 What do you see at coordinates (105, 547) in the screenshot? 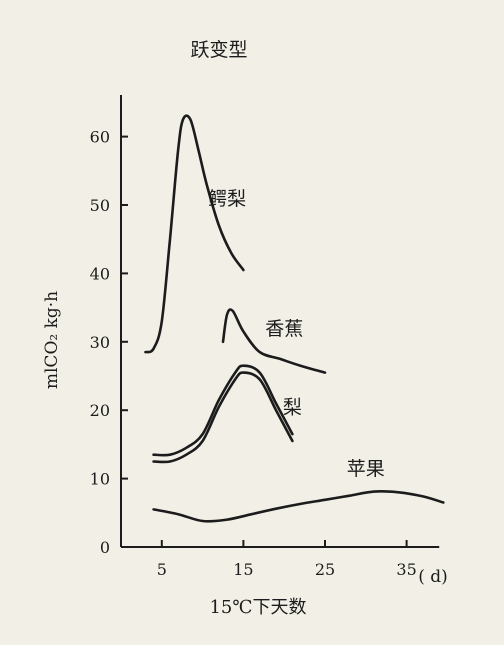
I see `y-tick-label: 0` at bounding box center [105, 547].